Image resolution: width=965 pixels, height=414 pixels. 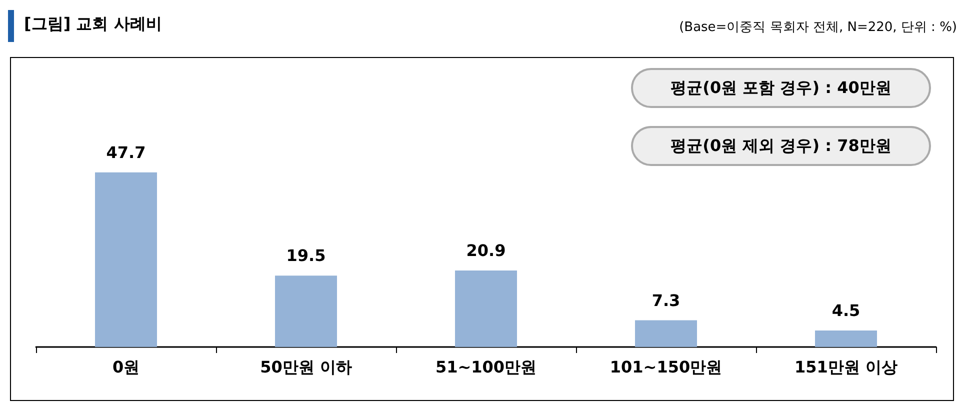 What do you see at coordinates (666, 300) in the screenshot?
I see `data-label: 7.3` at bounding box center [666, 300].